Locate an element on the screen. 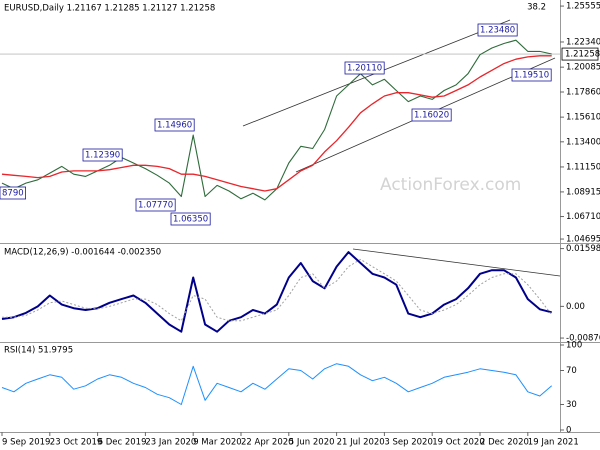 Image resolution: width=600 pixels, height=450 pixels. price-annotation: 1.12390 is located at coordinates (102, 156).